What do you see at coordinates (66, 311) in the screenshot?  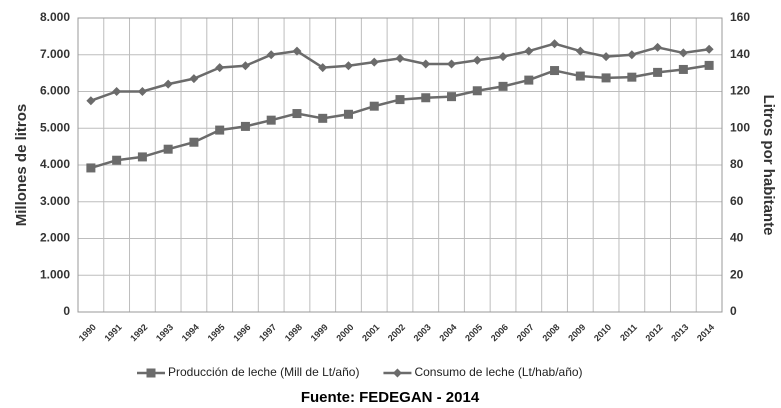 I see `y-tick-label: 0` at bounding box center [66, 311].